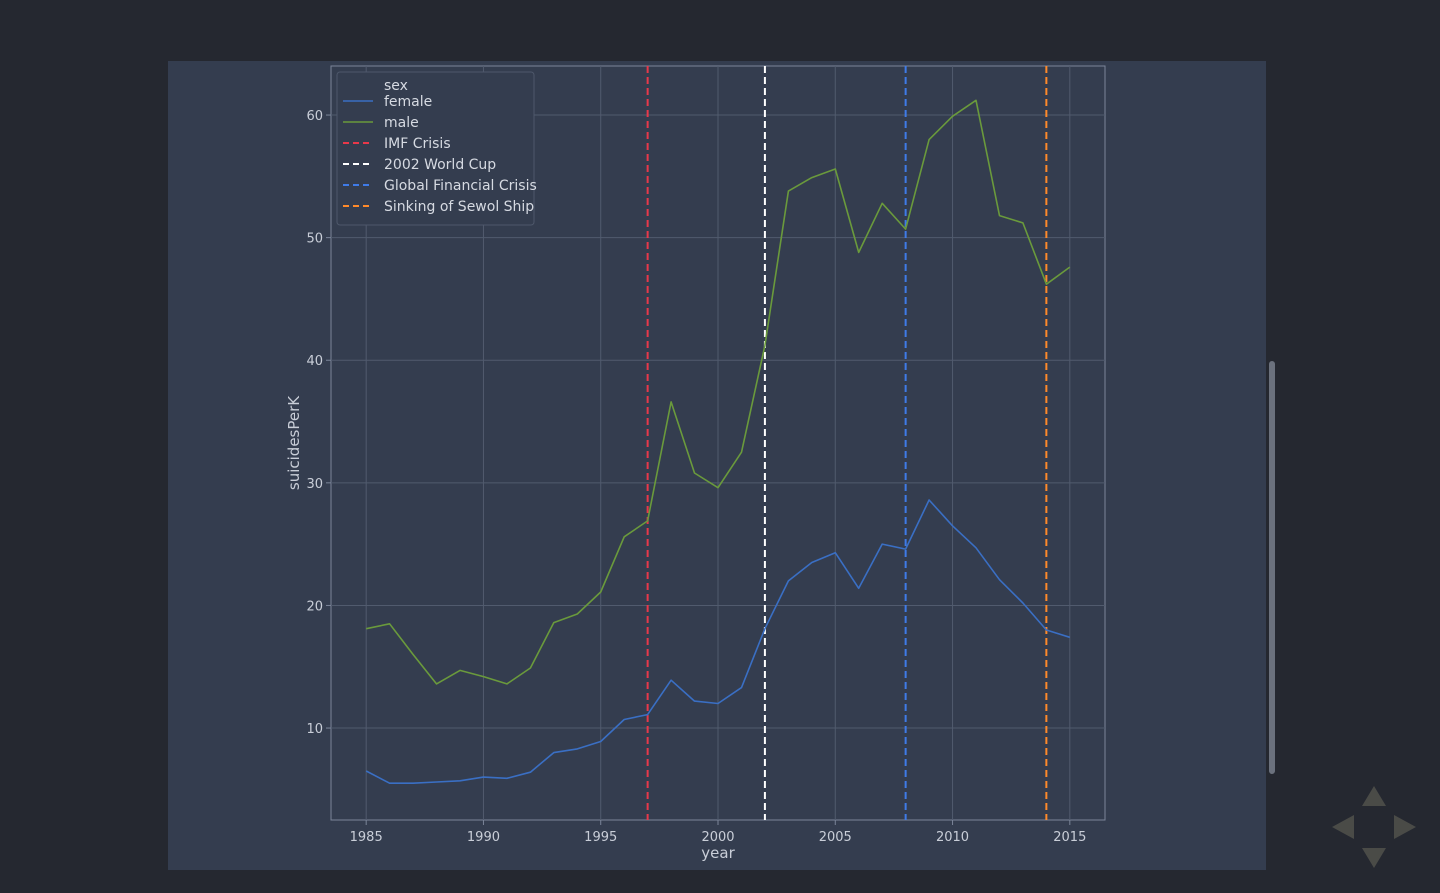 This screenshot has height=893, width=1440. Describe the element at coordinates (314, 484) in the screenshot. I see `y-tick-label: 30` at that location.